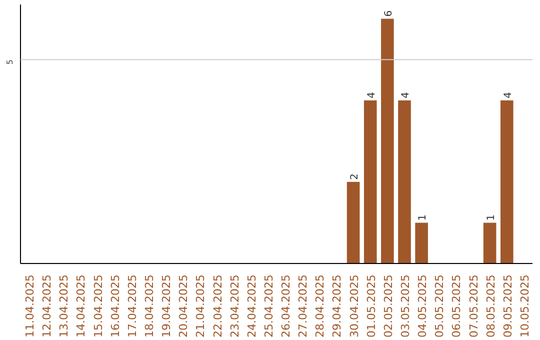 This screenshot has height=340, width=540. What do you see at coordinates (149, 306) in the screenshot?
I see `x-tick-label: 18.04.2025` at bounding box center [149, 306].